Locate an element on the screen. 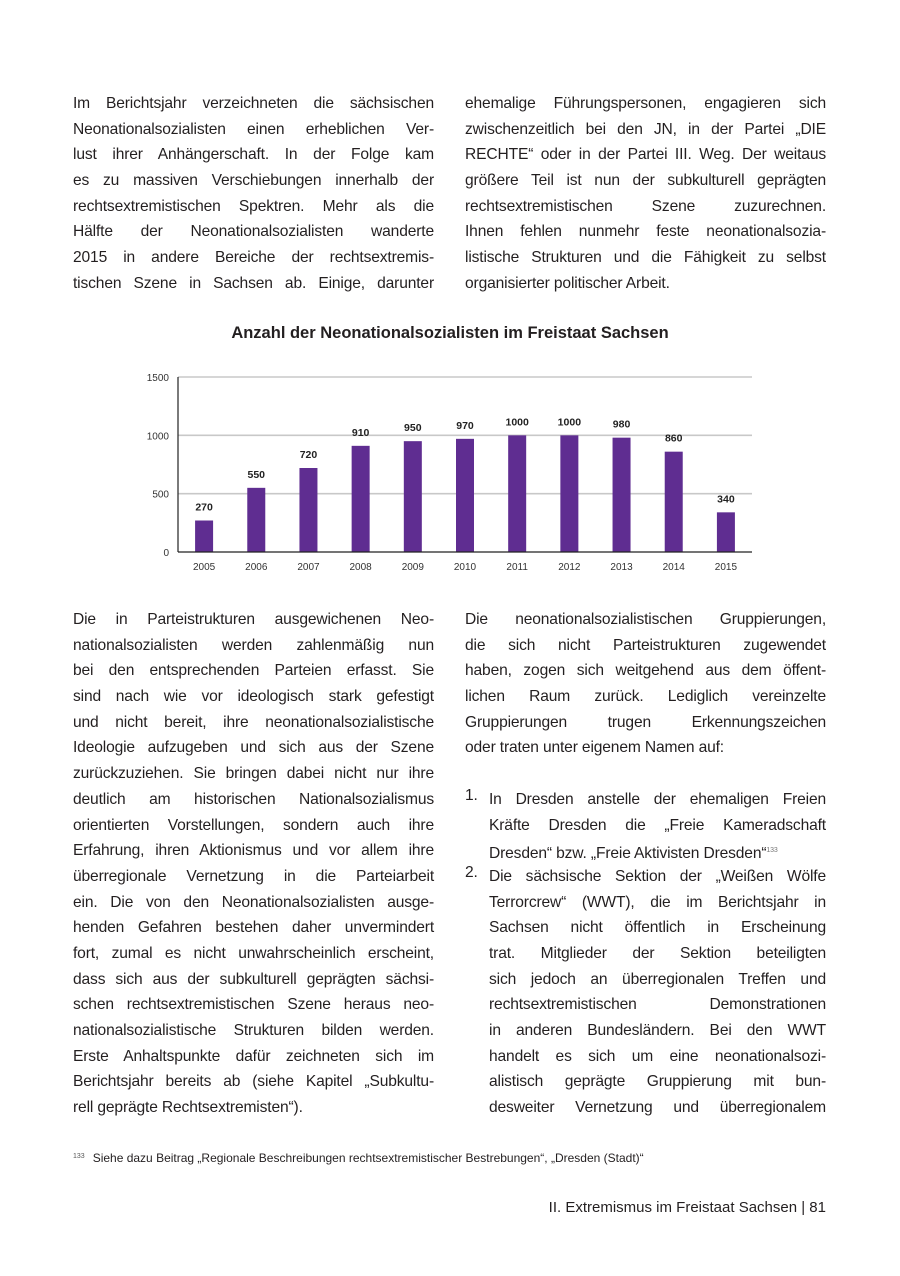 This screenshot has width=900, height=1276. x-tick-label: 2009 is located at coordinates (413, 567).